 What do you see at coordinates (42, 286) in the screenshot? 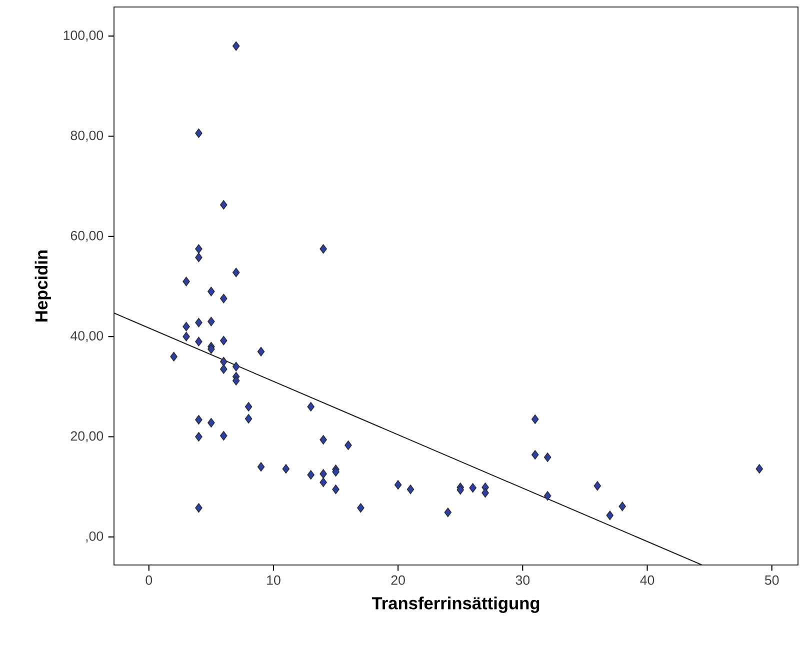
I see `y-axis-title: Hepcidin` at bounding box center [42, 286].